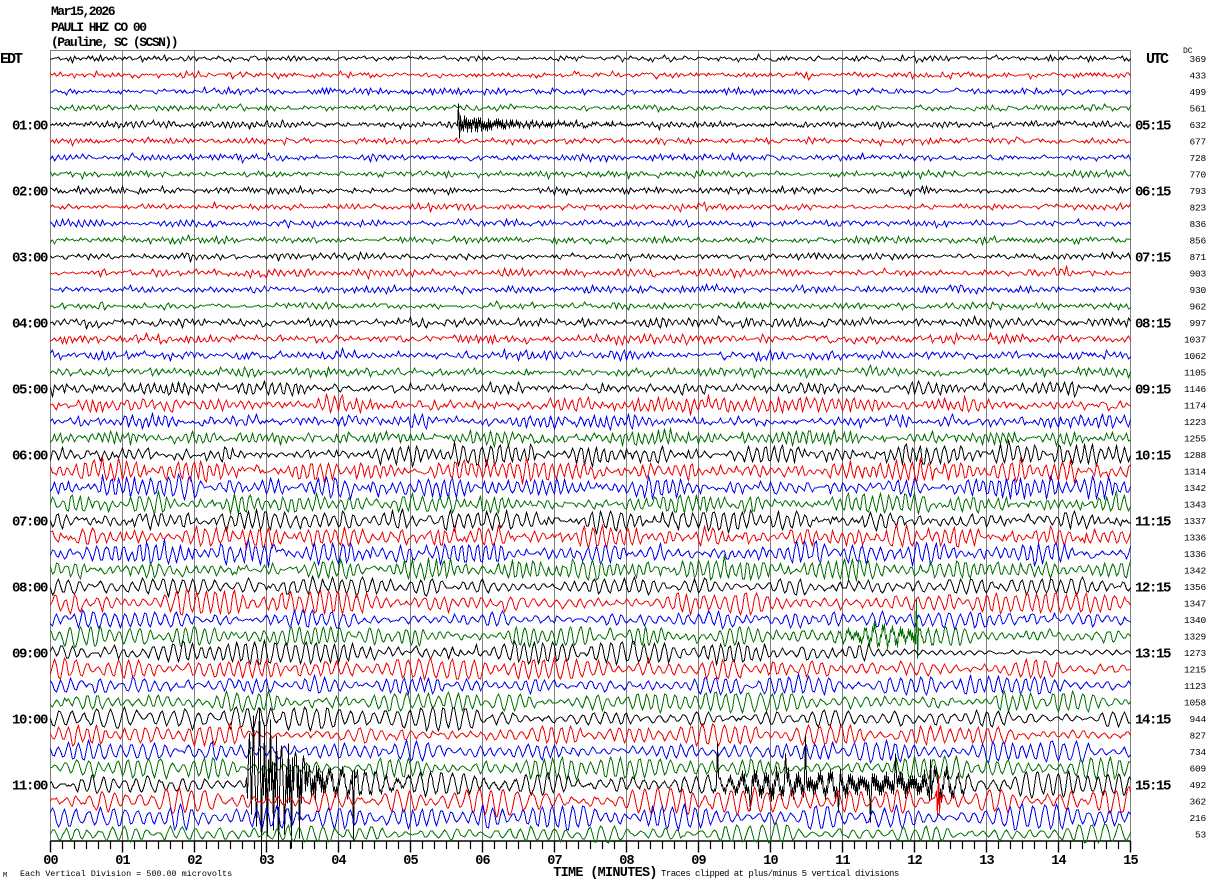  Describe the element at coordinates (1195, 653) in the screenshot. I see `svg-text: 1273` at that location.